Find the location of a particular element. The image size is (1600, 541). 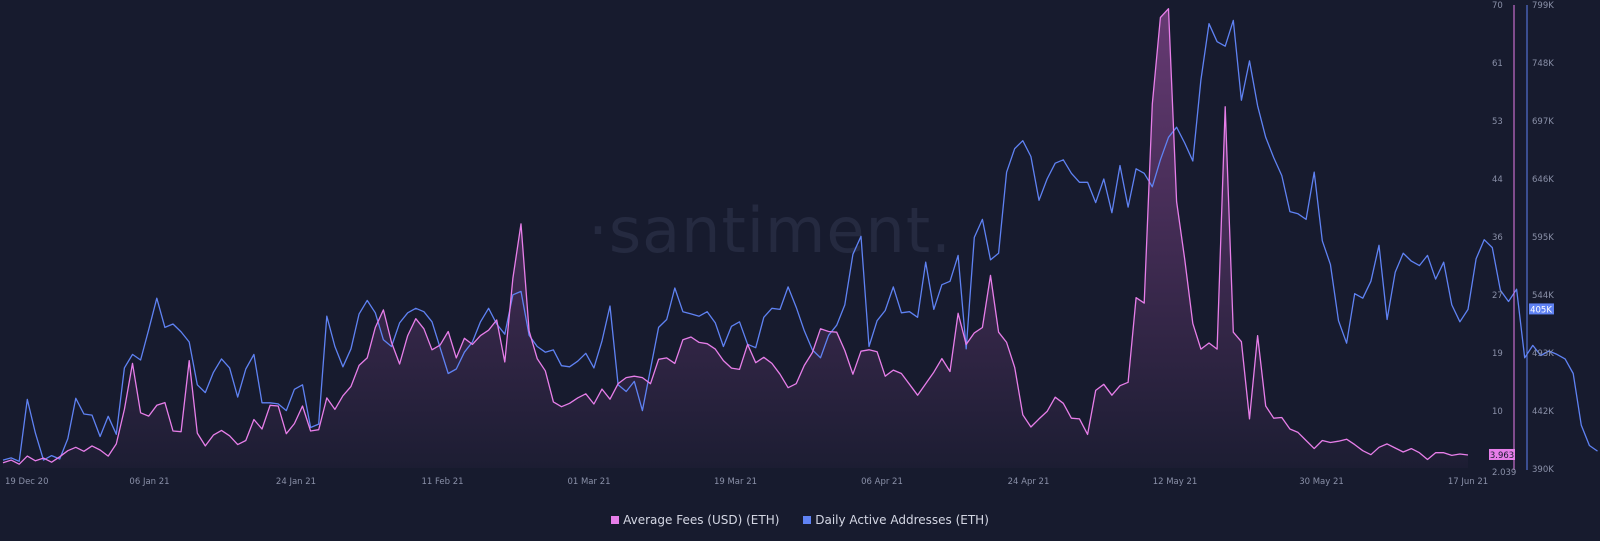

x-tick-label: 06 Apr 21 is located at coordinates (882, 482).